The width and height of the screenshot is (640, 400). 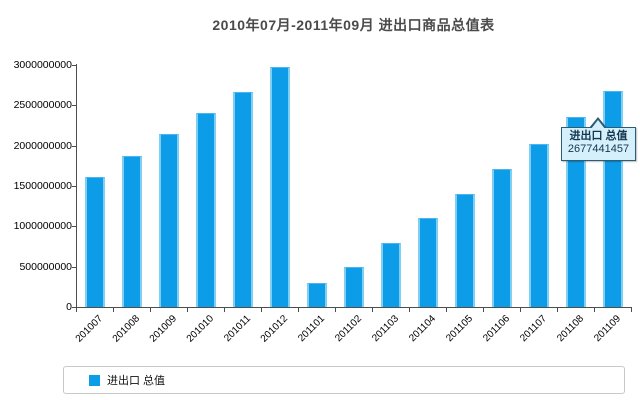 What do you see at coordinates (344, 380) in the screenshot?
I see `legend: 进出口 总值` at bounding box center [344, 380].